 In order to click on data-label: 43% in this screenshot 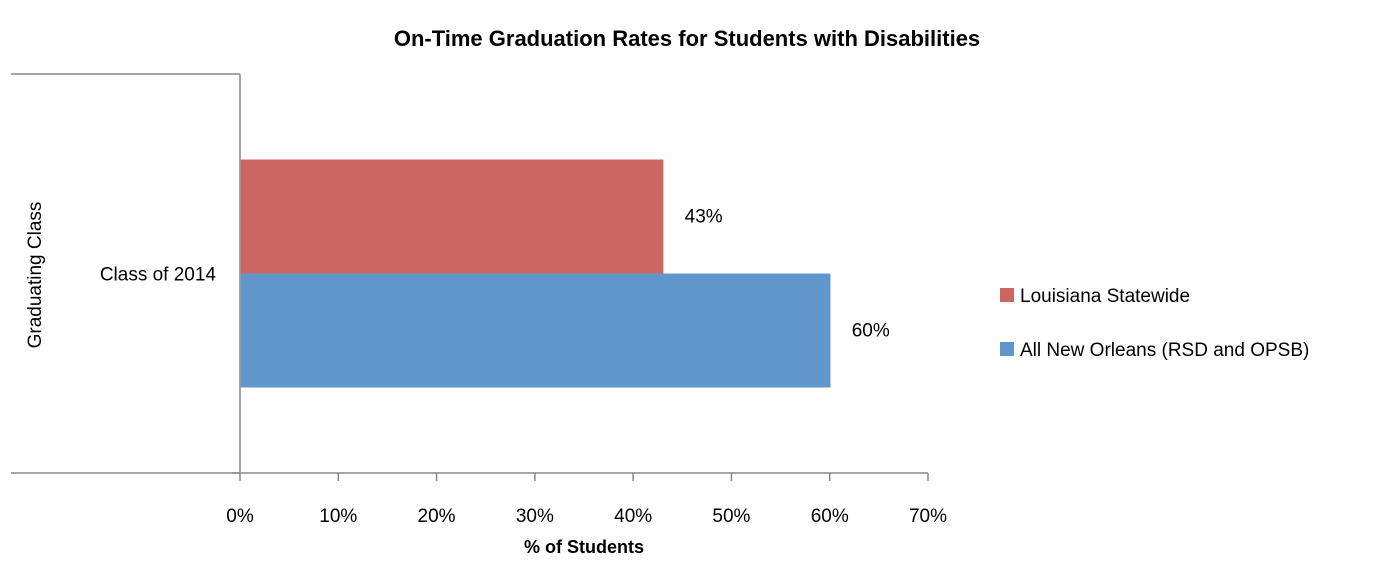, I will do `click(704, 217)`.